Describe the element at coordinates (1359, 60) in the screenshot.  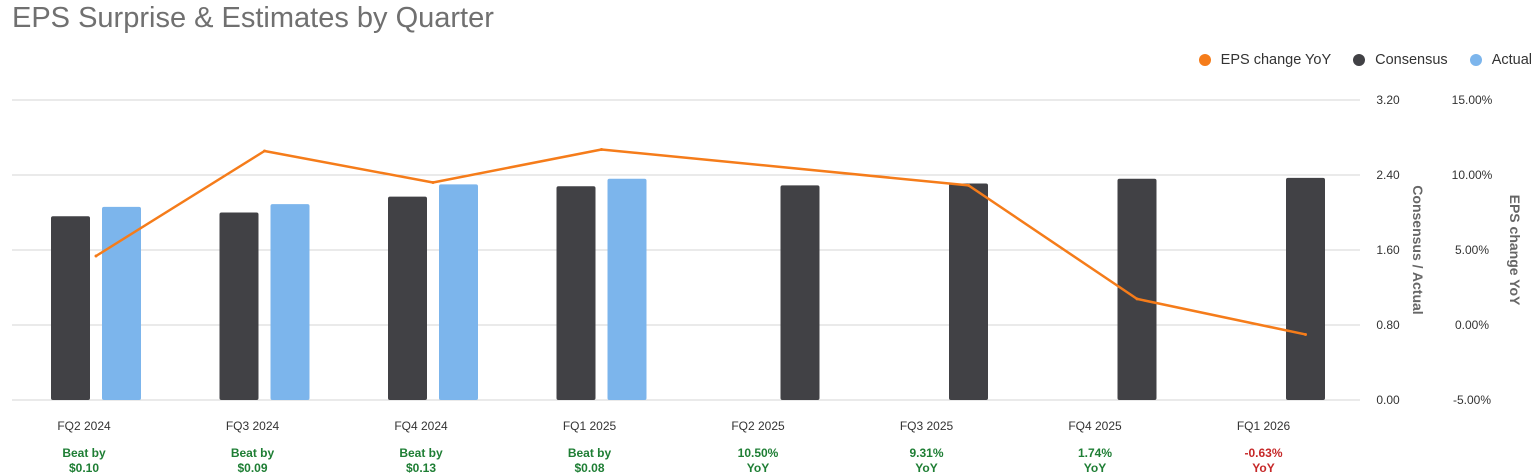
I see `legend-marker-consensus` at that location.